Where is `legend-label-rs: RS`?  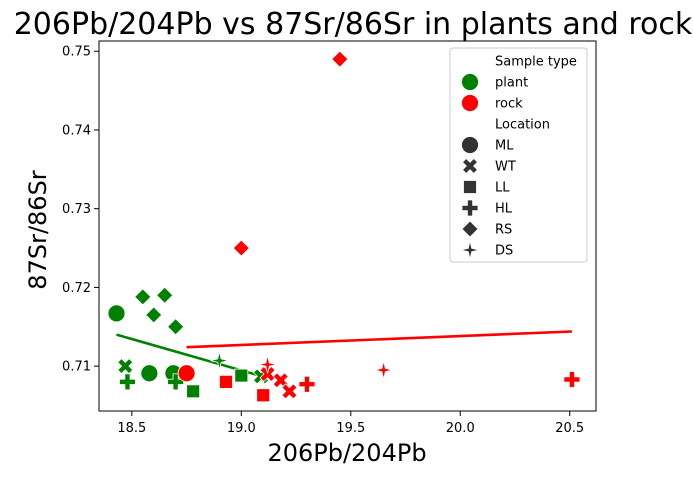
legend-label-rs: RS is located at coordinates (503, 230).